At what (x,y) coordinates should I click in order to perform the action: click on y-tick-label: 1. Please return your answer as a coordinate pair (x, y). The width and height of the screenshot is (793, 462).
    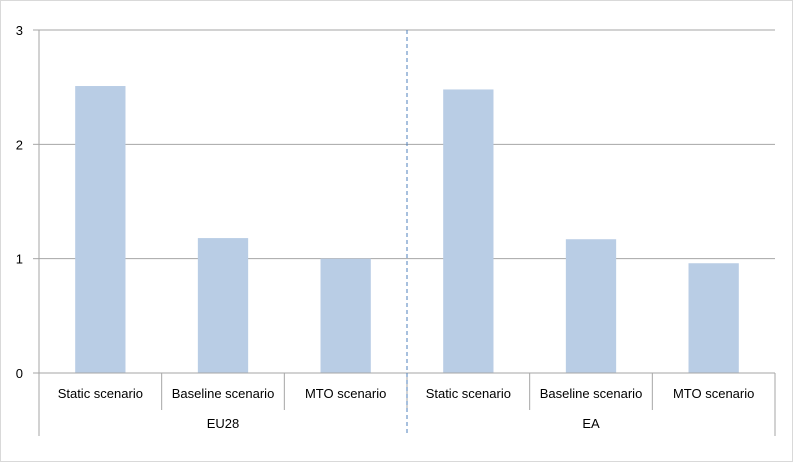
    Looking at the image, I should click on (19, 259).